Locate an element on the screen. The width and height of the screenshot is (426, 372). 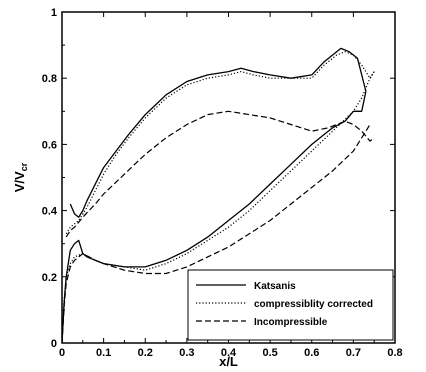
y-axis-title-main: V/V is located at coordinates (19, 181).